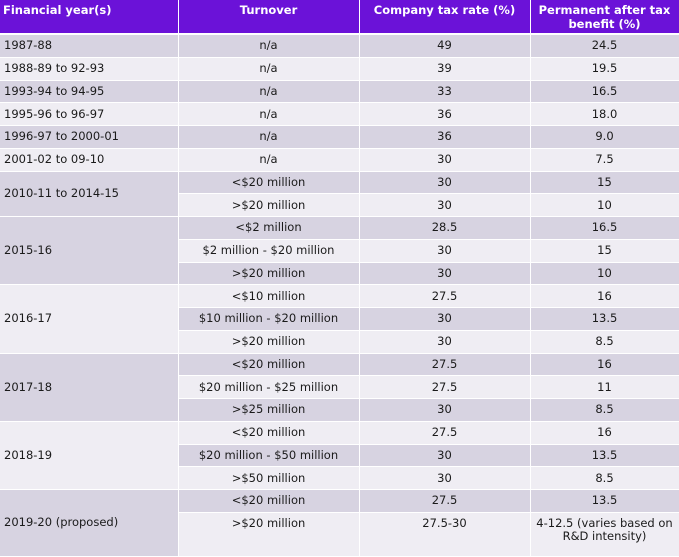 The height and width of the screenshot is (557, 679). What do you see at coordinates (269, 296) in the screenshot?
I see `cell-turnover: <$10 million` at bounding box center [269, 296].